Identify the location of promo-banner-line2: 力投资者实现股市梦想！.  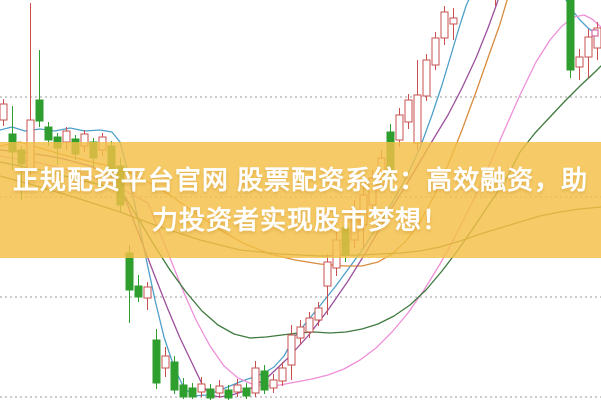
(300, 220).